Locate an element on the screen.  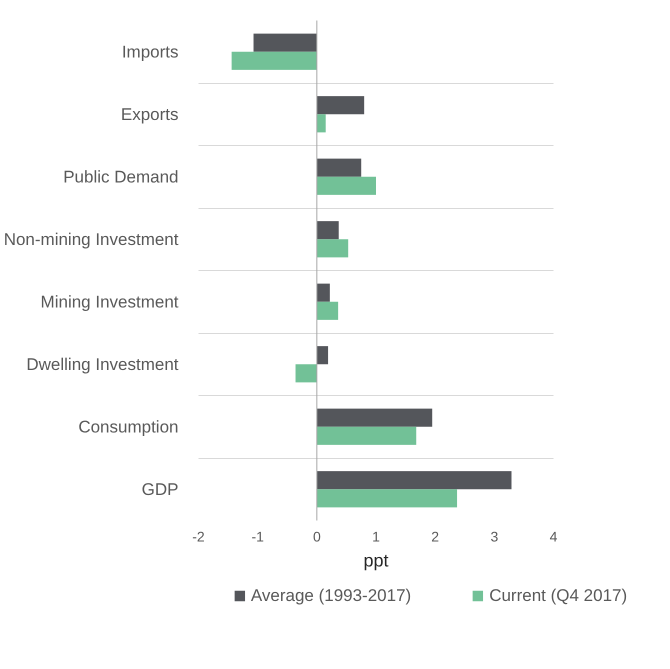
x-tick-label: 1 is located at coordinates (376, 536).